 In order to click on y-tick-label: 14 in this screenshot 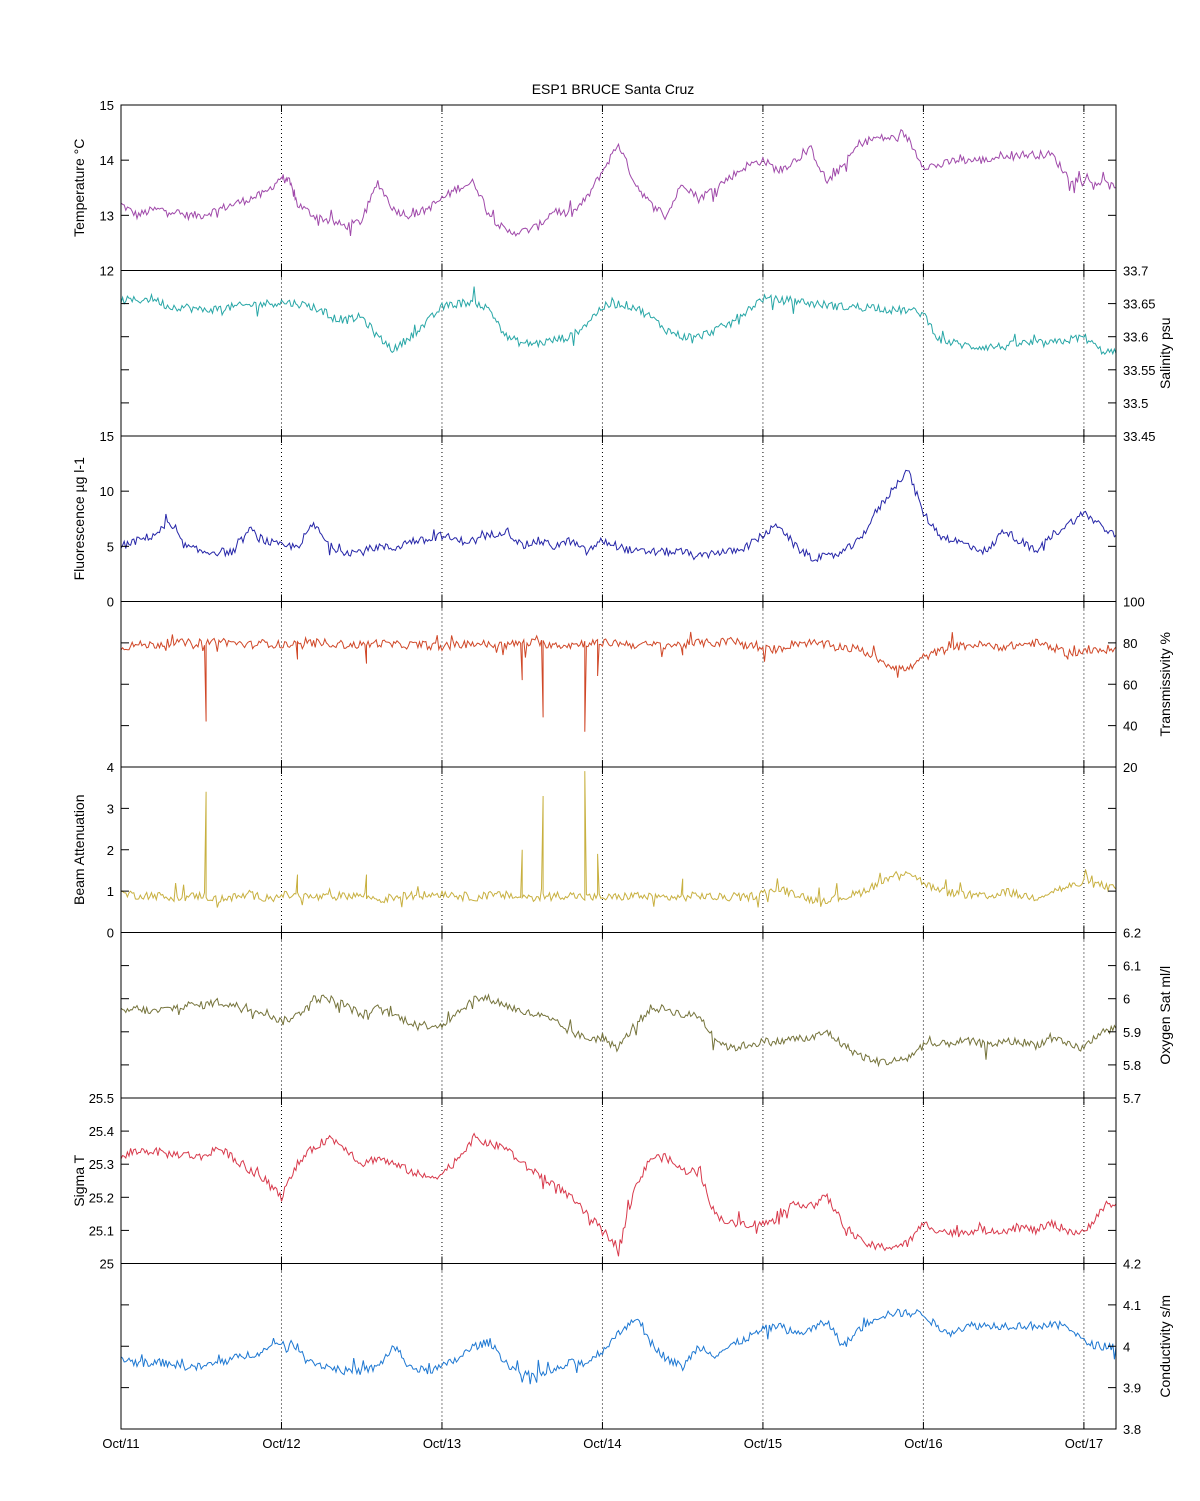, I will do `click(107, 160)`.